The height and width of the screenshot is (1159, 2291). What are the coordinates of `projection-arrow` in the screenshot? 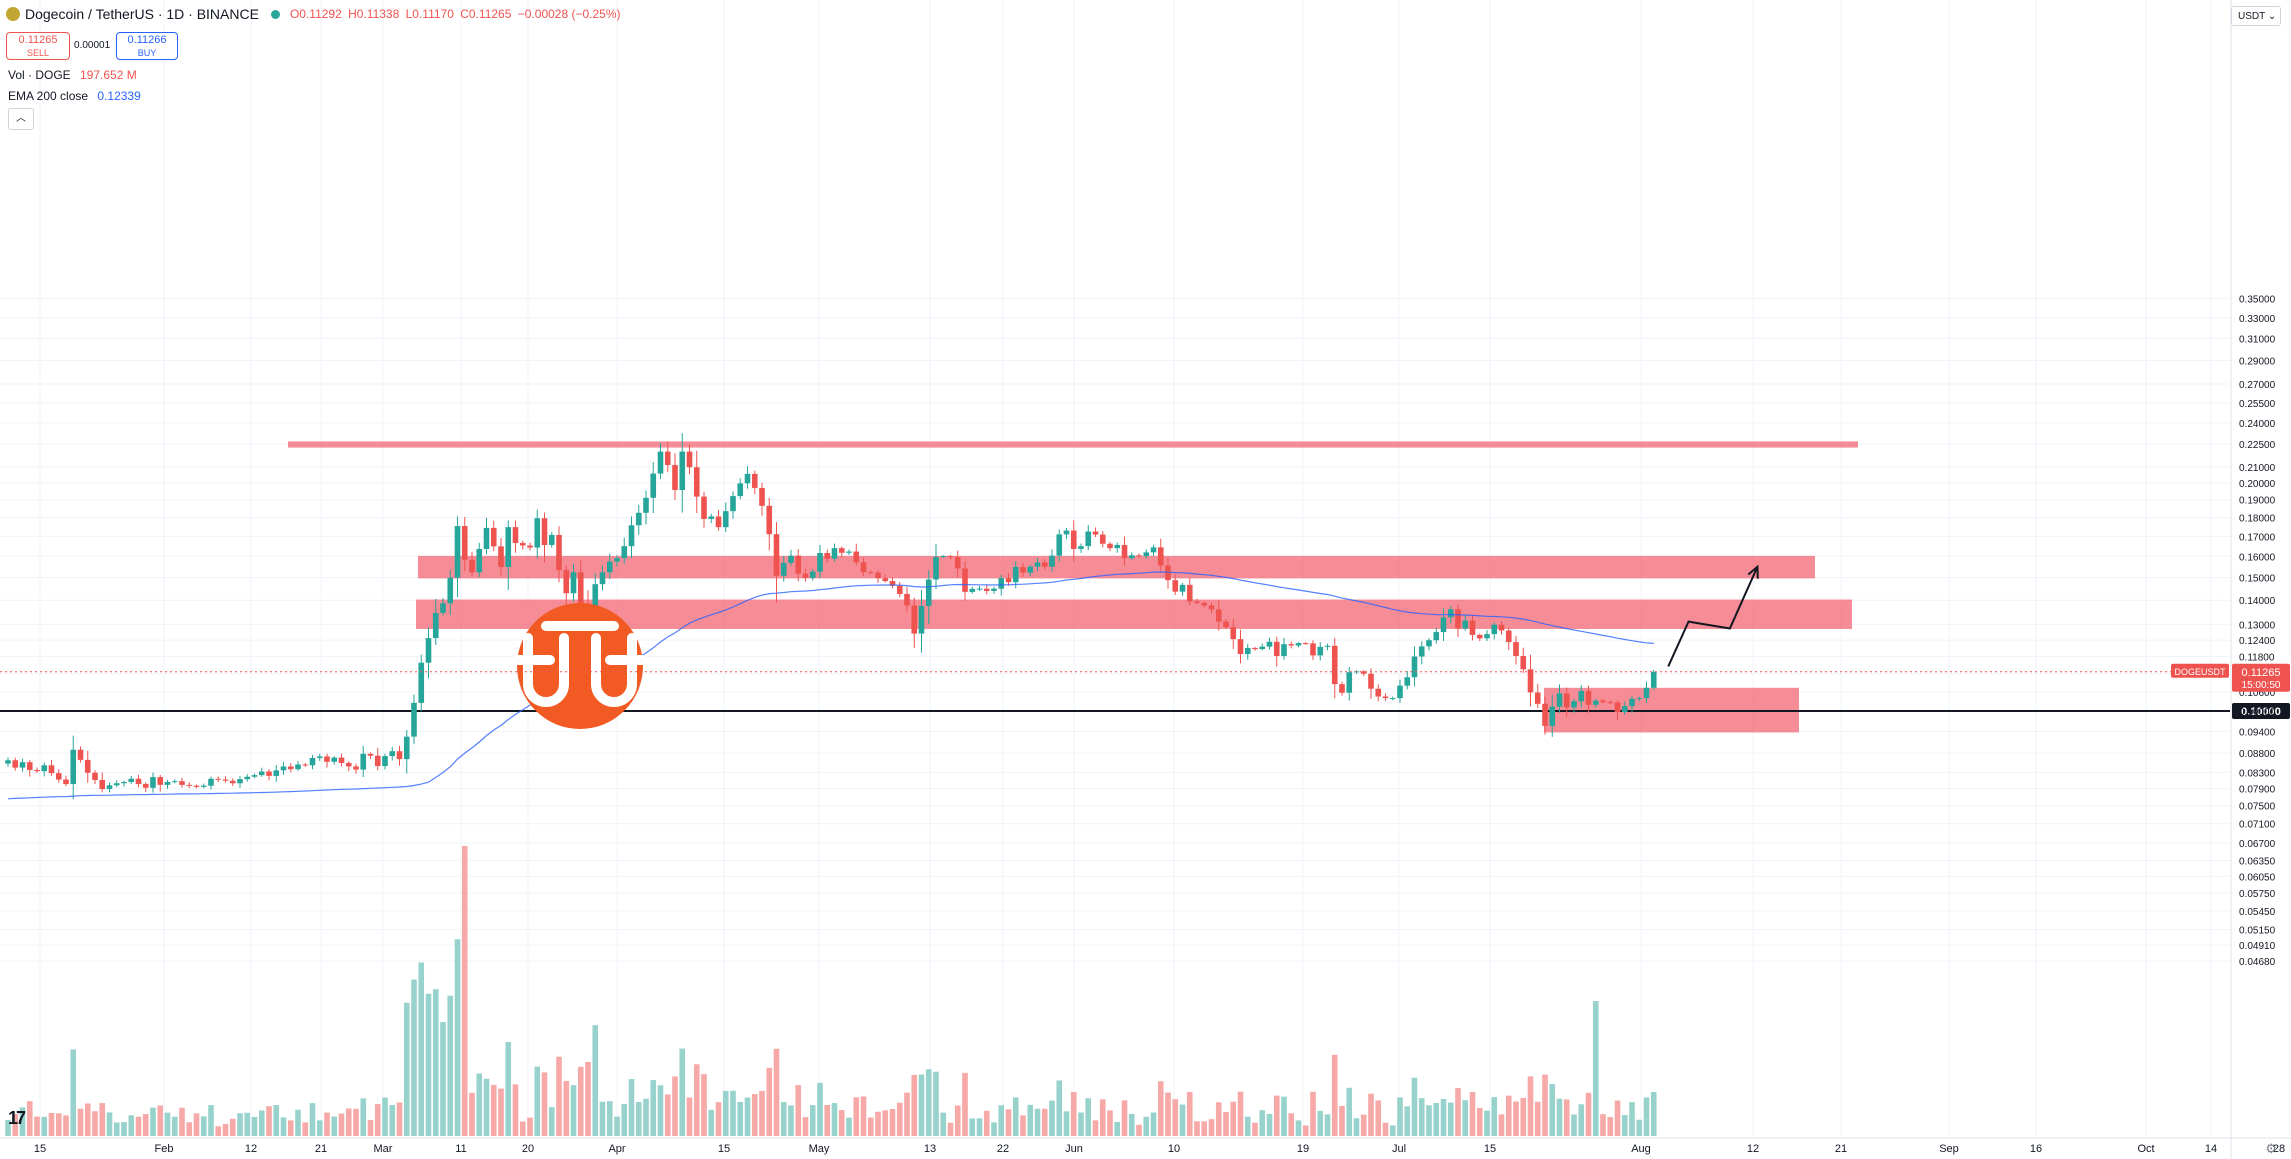 It's located at (1713, 615).